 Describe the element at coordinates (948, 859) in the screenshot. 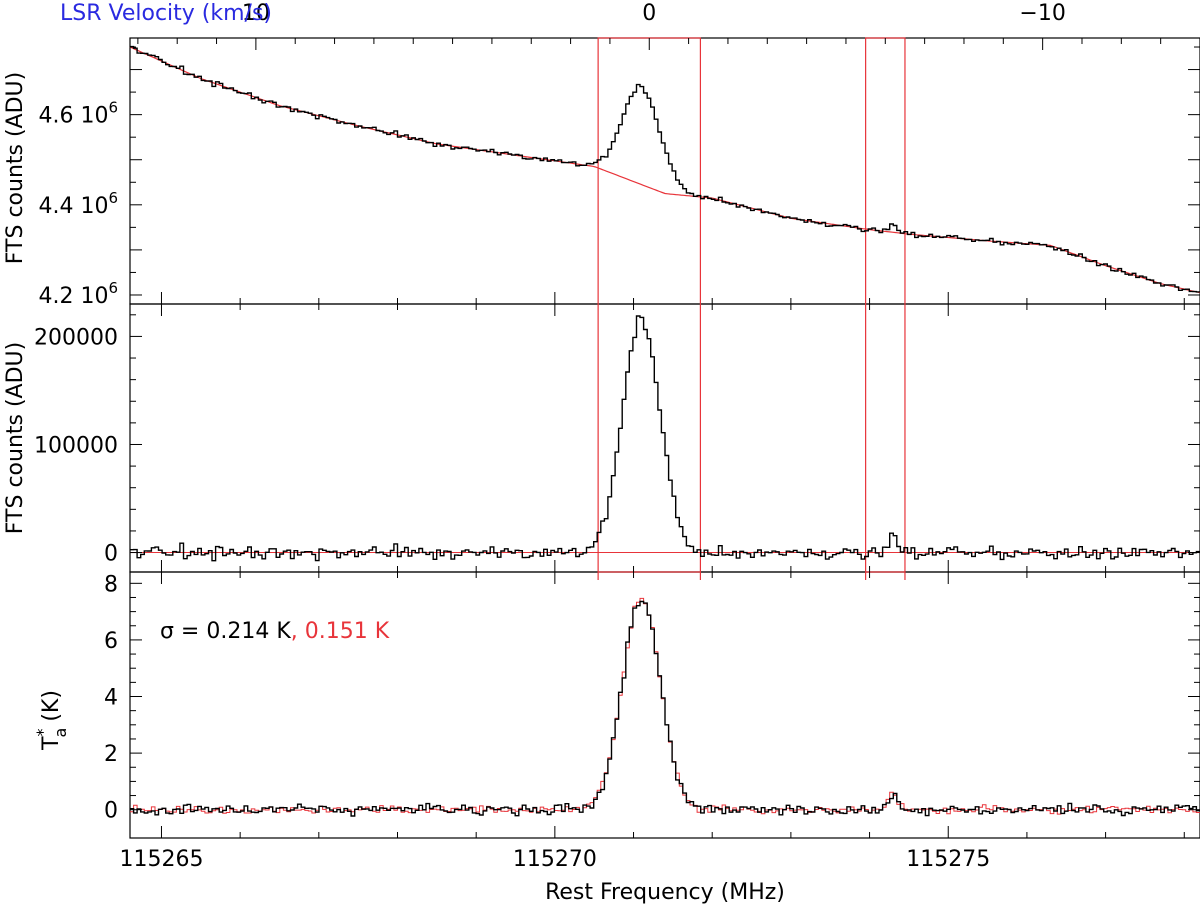

I see `x-tick-label-2: 115275` at that location.